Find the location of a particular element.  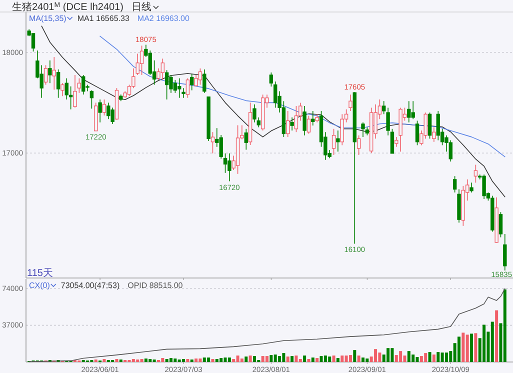

text: MA1 16565.33 is located at coordinates (103, 18).